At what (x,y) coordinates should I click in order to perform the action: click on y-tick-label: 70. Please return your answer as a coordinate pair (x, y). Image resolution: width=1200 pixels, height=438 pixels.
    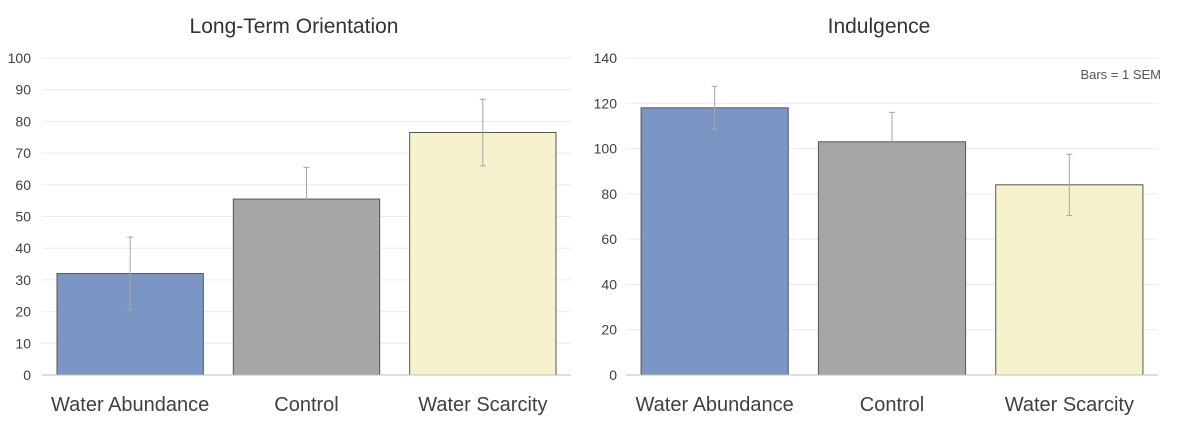
    Looking at the image, I should click on (23, 153).